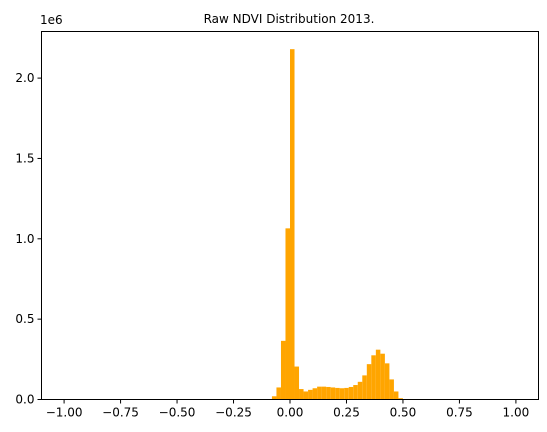 The height and width of the screenshot is (432, 547). What do you see at coordinates (459, 413) in the screenshot?
I see `x-tick-label: 0.75` at bounding box center [459, 413].